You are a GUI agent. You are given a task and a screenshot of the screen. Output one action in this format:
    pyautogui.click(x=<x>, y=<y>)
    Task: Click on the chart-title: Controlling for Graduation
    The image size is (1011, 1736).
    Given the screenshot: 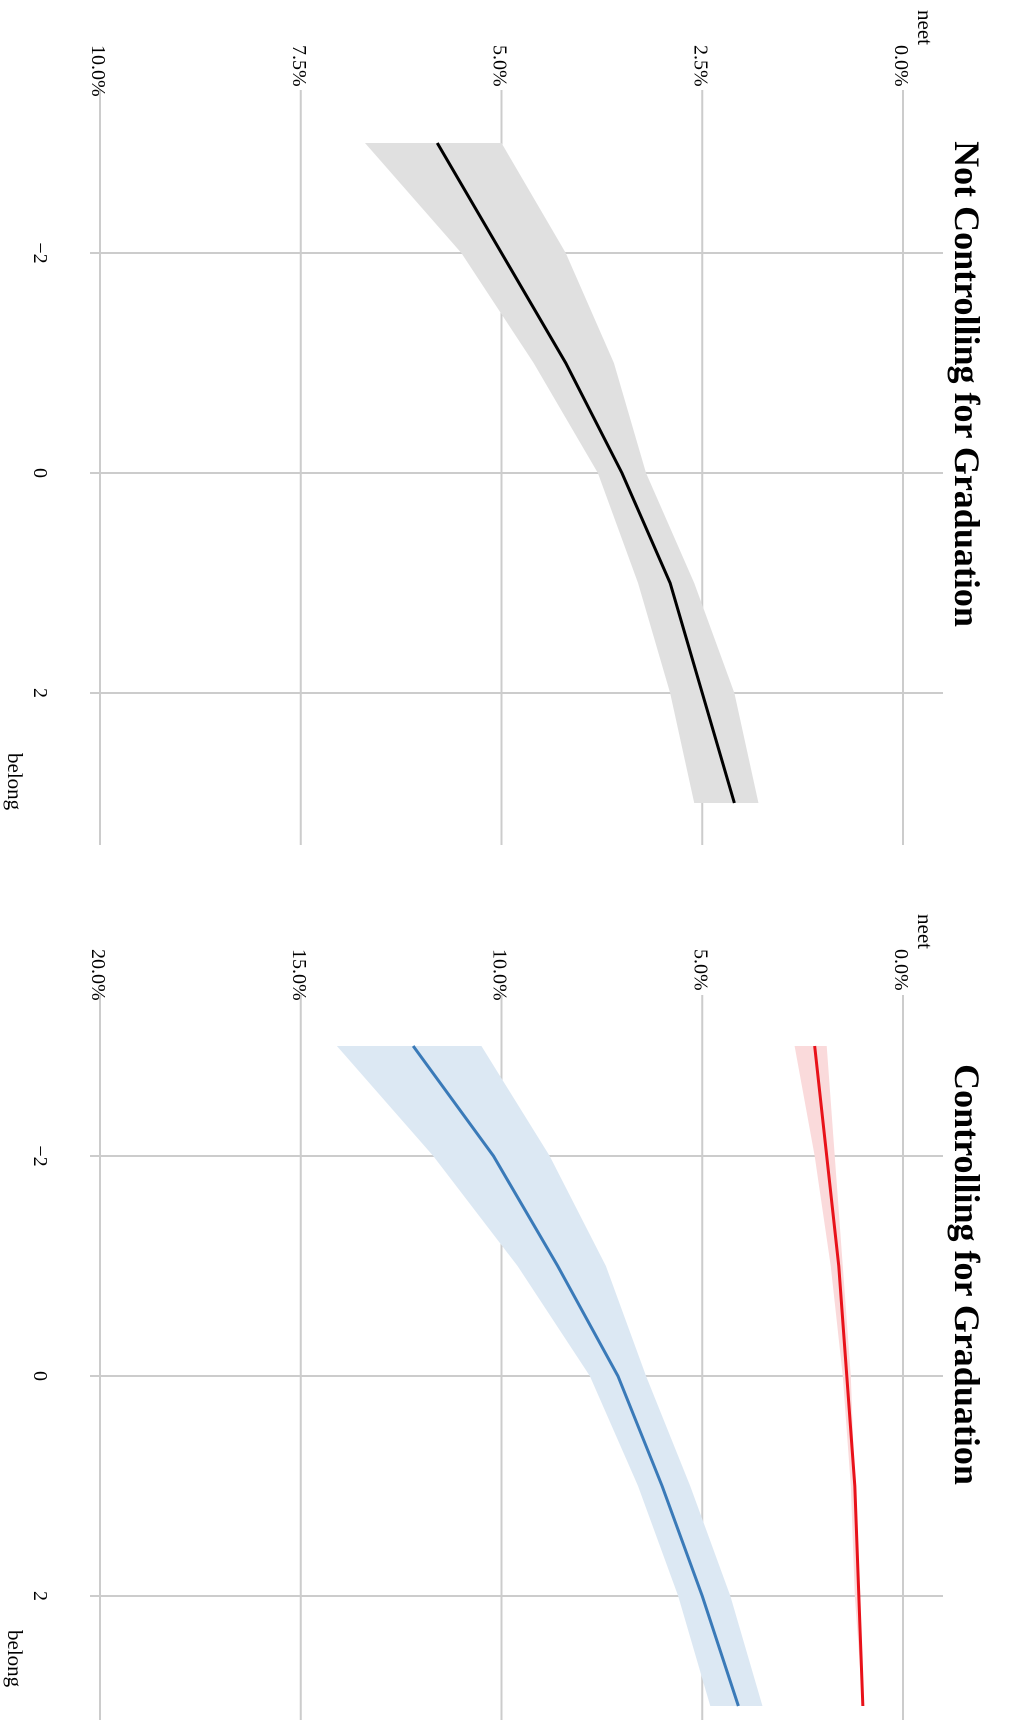 What is the action you would take?
    pyautogui.click(x=967, y=1274)
    